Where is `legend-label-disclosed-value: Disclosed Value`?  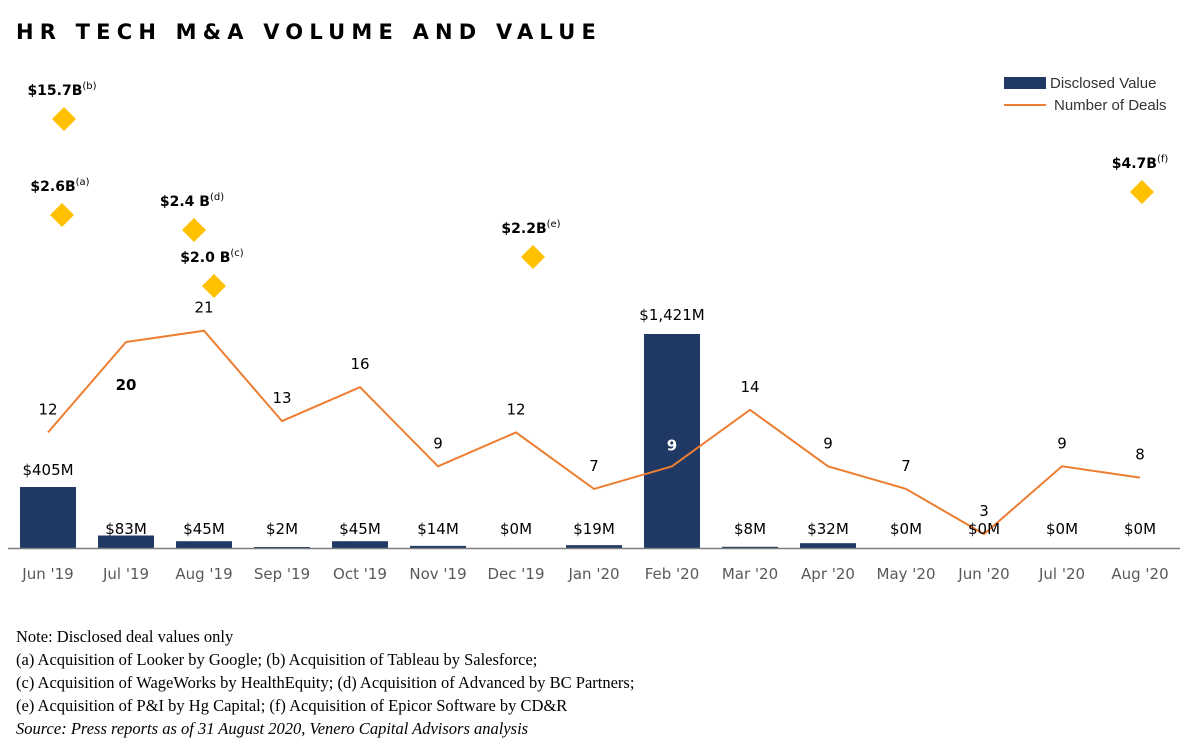
legend-label-disclosed-value: Disclosed Value is located at coordinates (1103, 83).